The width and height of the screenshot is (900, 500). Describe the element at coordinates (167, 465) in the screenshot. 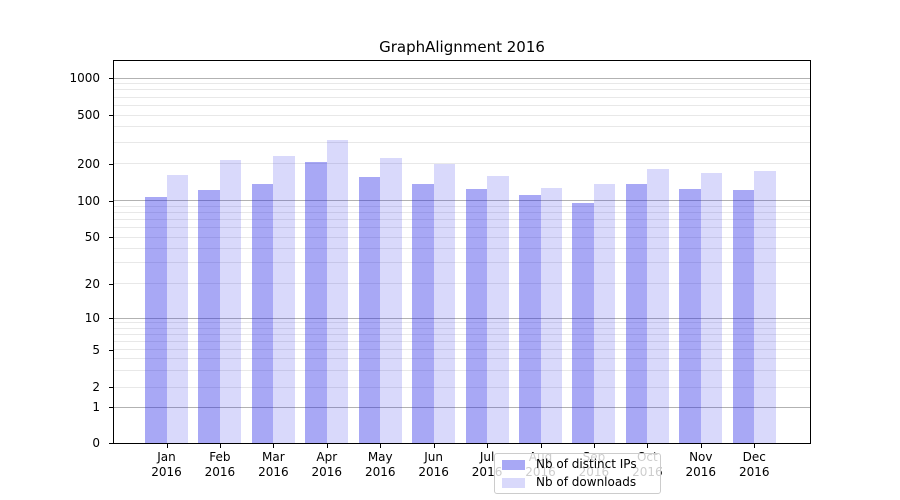

I see `x-tick-label-jan: Jan 2016` at that location.